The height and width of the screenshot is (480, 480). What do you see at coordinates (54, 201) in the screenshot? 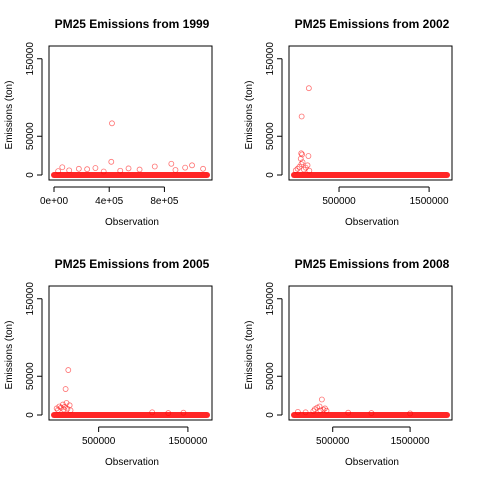
I see `x-tick-label: 0e+00` at bounding box center [54, 201].